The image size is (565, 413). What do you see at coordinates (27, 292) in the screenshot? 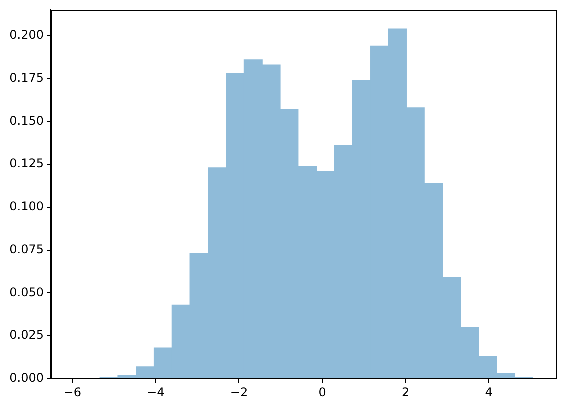
I see `y-tick-label: 0.050` at bounding box center [27, 292].